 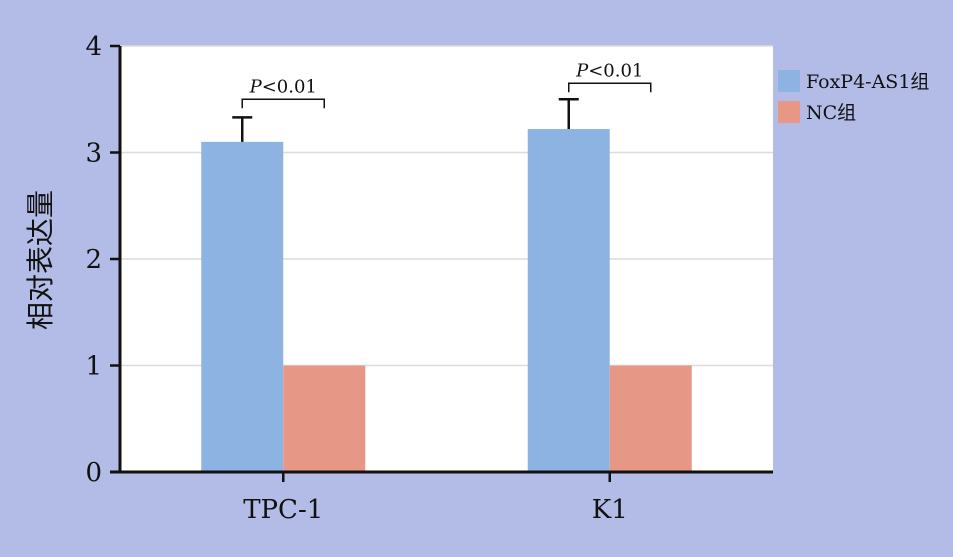 I want to click on y-tick-label: 4, so click(x=93, y=47).